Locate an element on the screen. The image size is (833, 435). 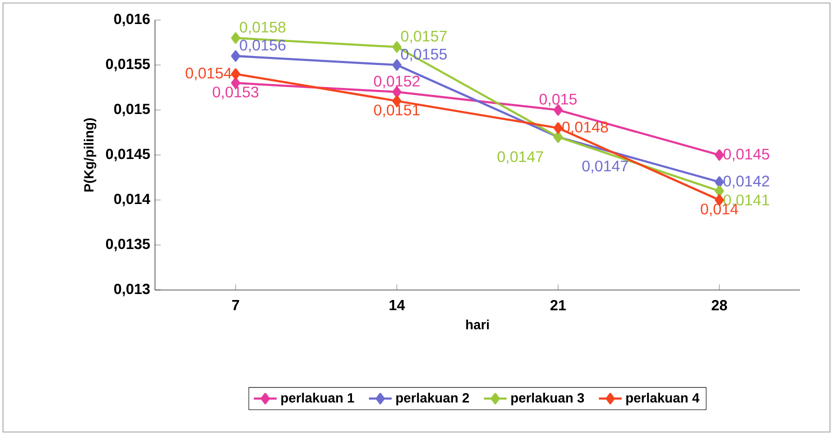
data-label: 0,0145 is located at coordinates (747, 155).